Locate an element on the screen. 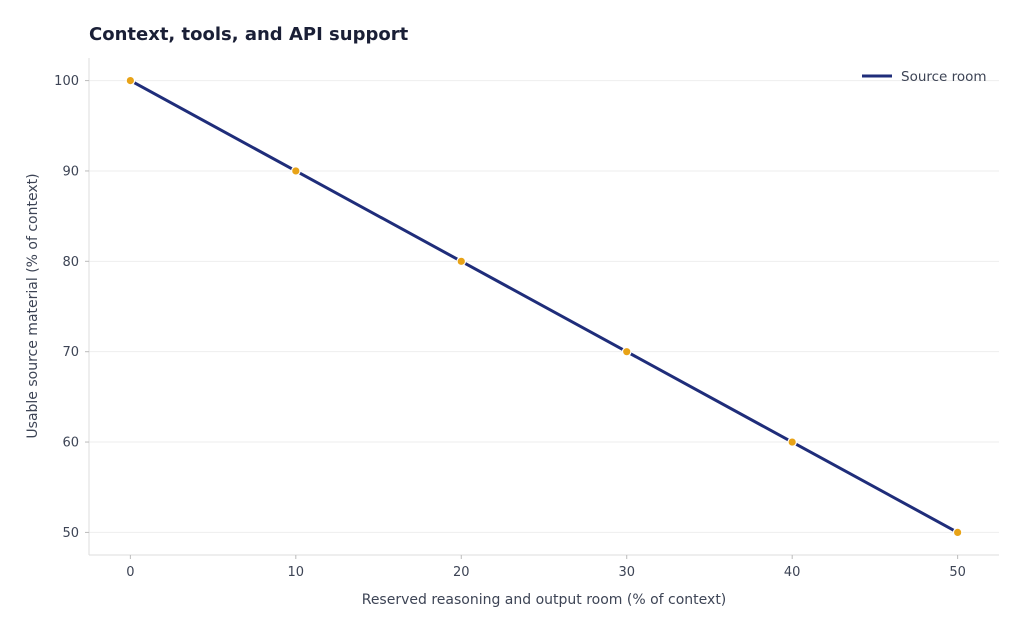  y-tick-label-90: 90 is located at coordinates (70, 171).